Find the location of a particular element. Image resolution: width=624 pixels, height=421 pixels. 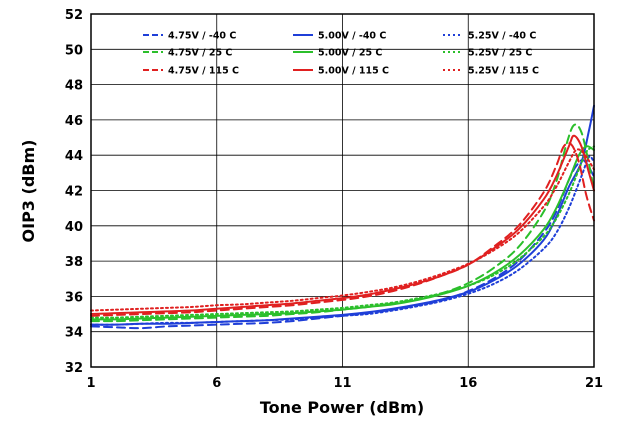

y-tick-label-8: 48 is located at coordinates (74, 86).